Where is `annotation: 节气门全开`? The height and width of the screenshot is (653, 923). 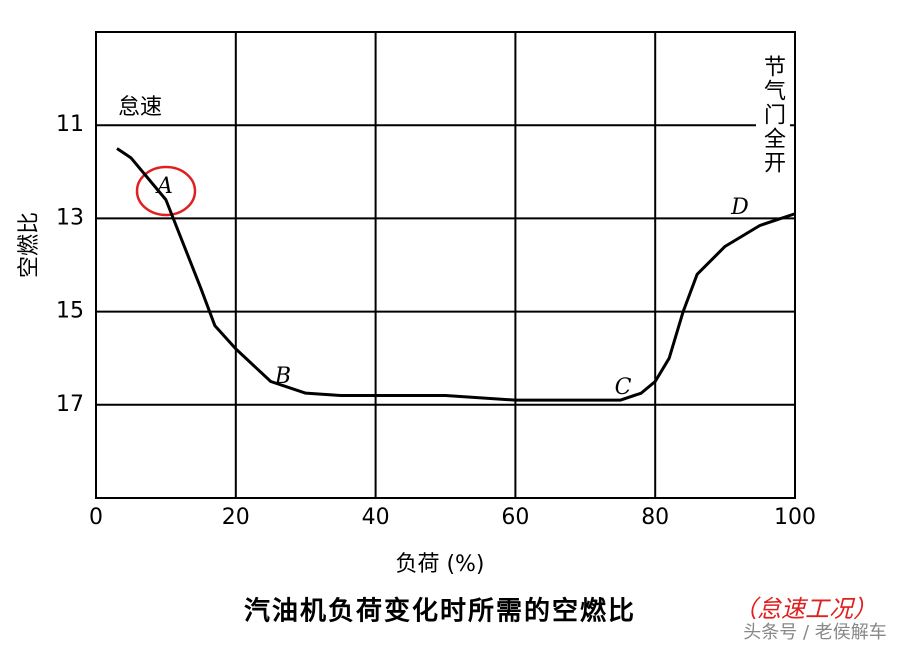
annotation: 节气门全开 is located at coordinates (773, 115).